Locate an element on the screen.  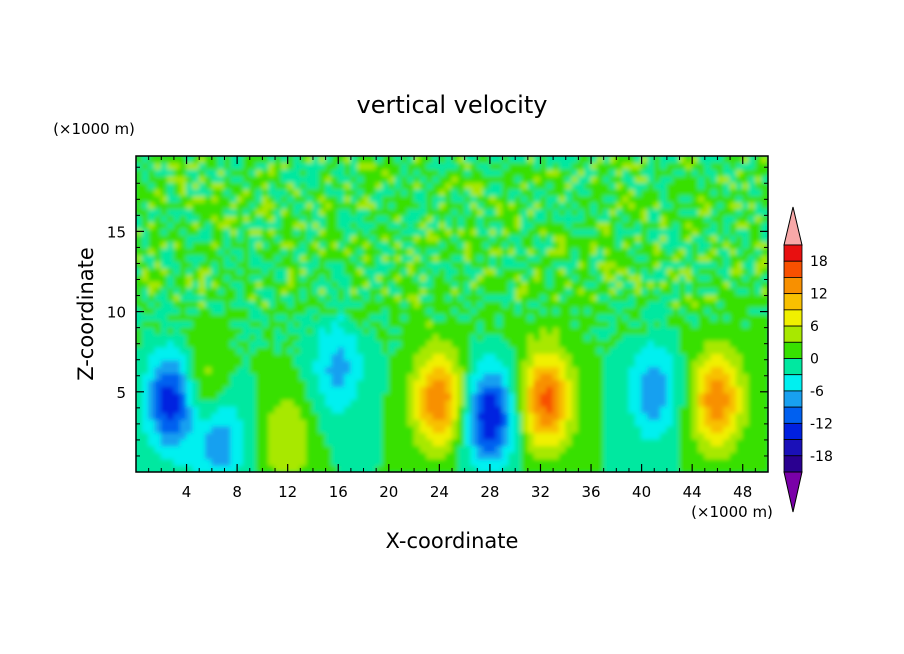
x-tick-label: 8 is located at coordinates (237, 492).